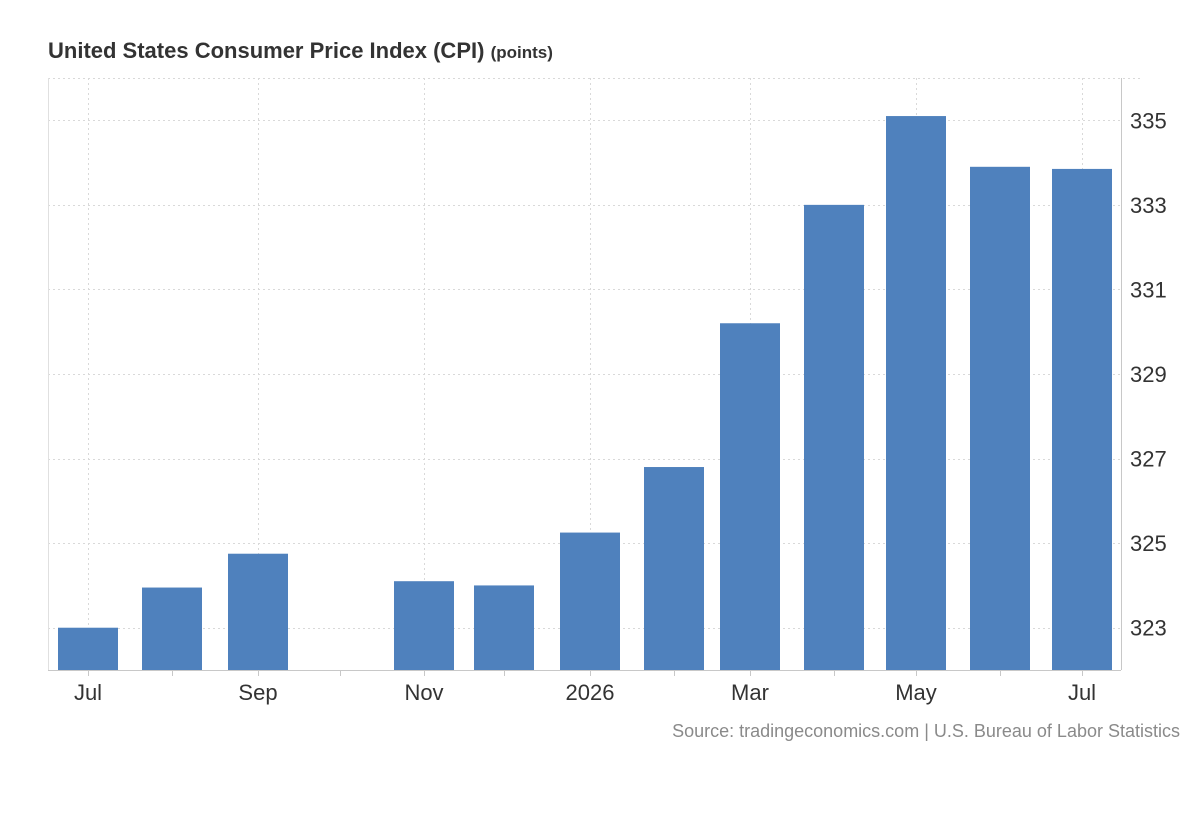 This screenshot has height=820, width=1200. Describe the element at coordinates (266, 50) in the screenshot. I see `chart-title-text: United States Consumer Price Index (CPI)` at that location.